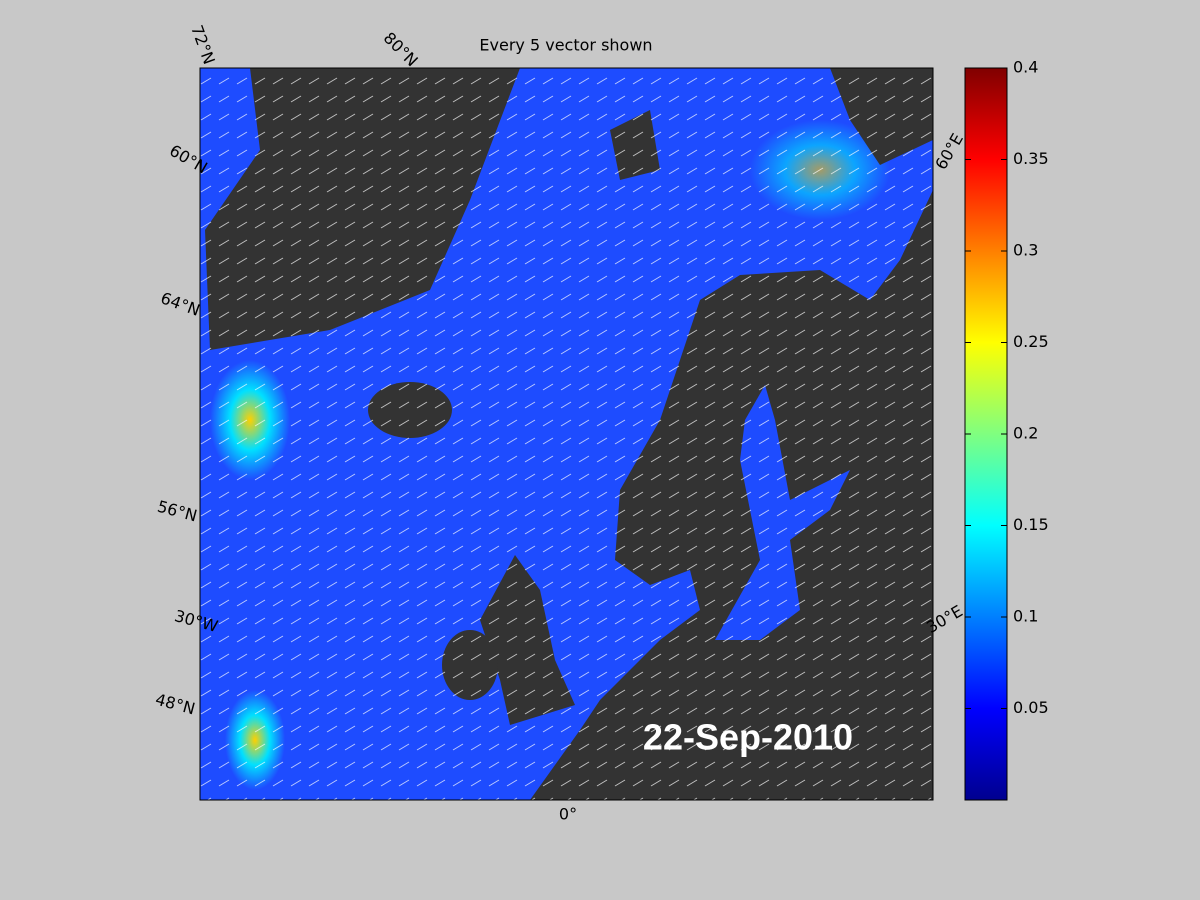  What do you see at coordinates (203, 44) in the screenshot?
I see `graticule-label: 72°N` at bounding box center [203, 44].